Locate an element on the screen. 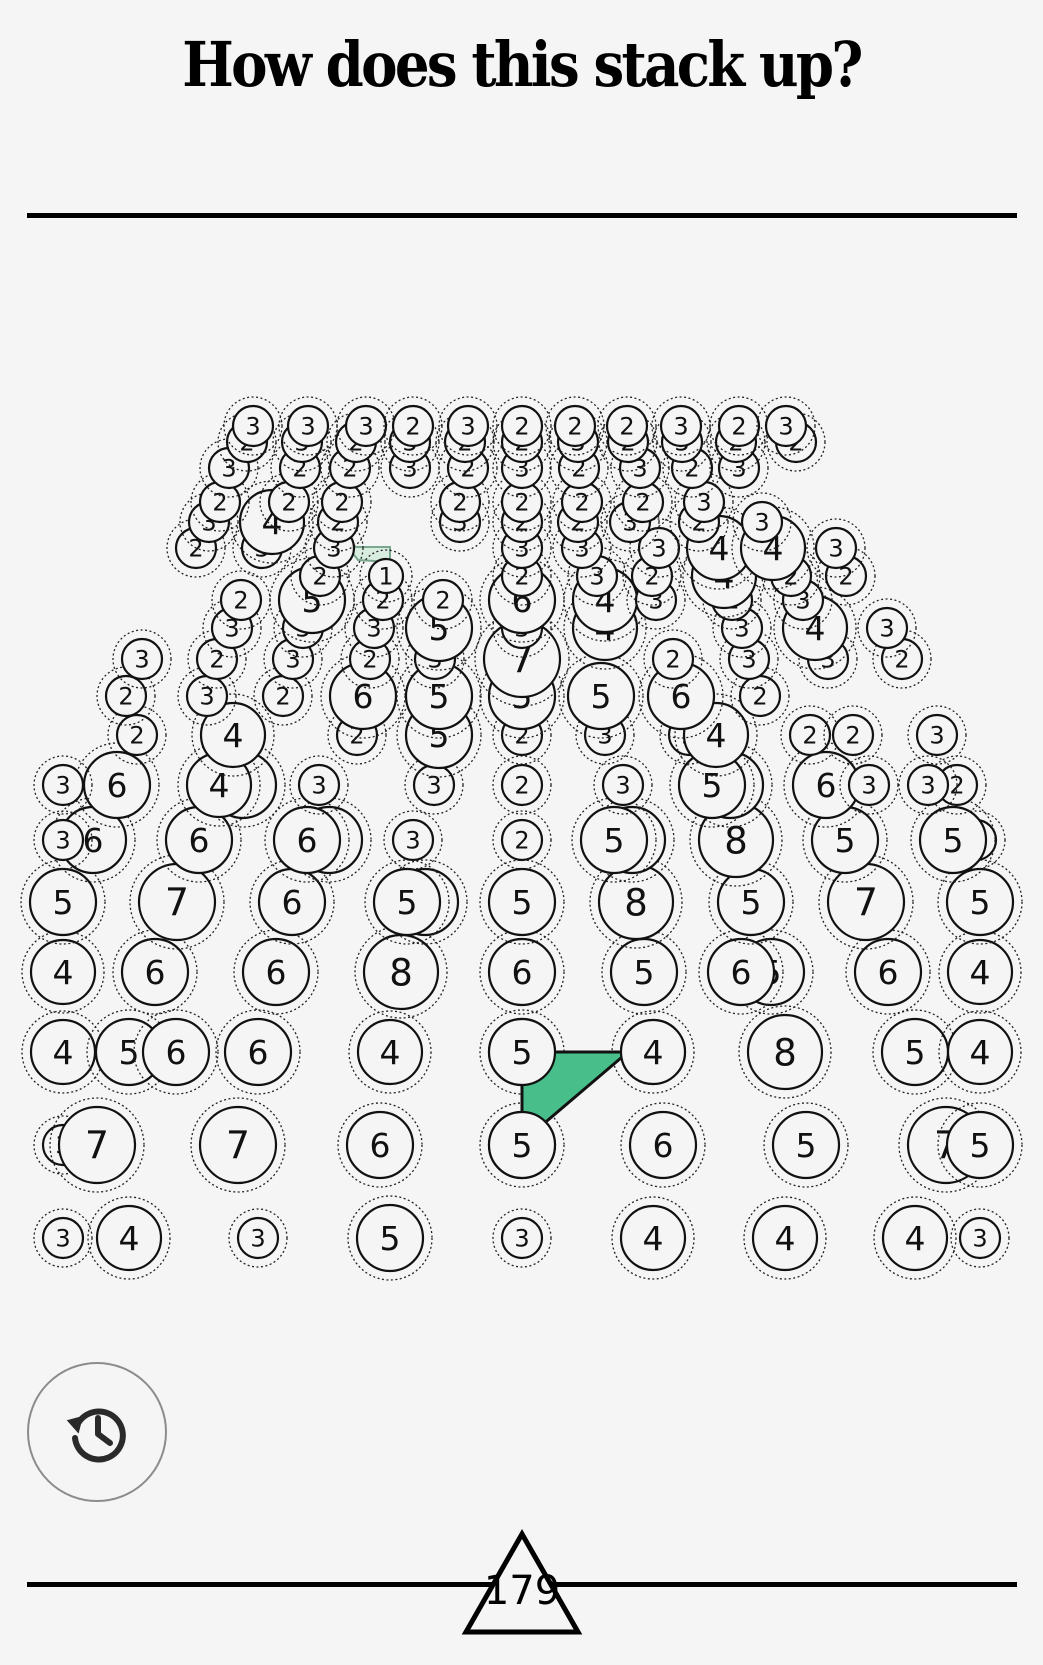  tile-value: 2 is located at coordinates (319, 577).